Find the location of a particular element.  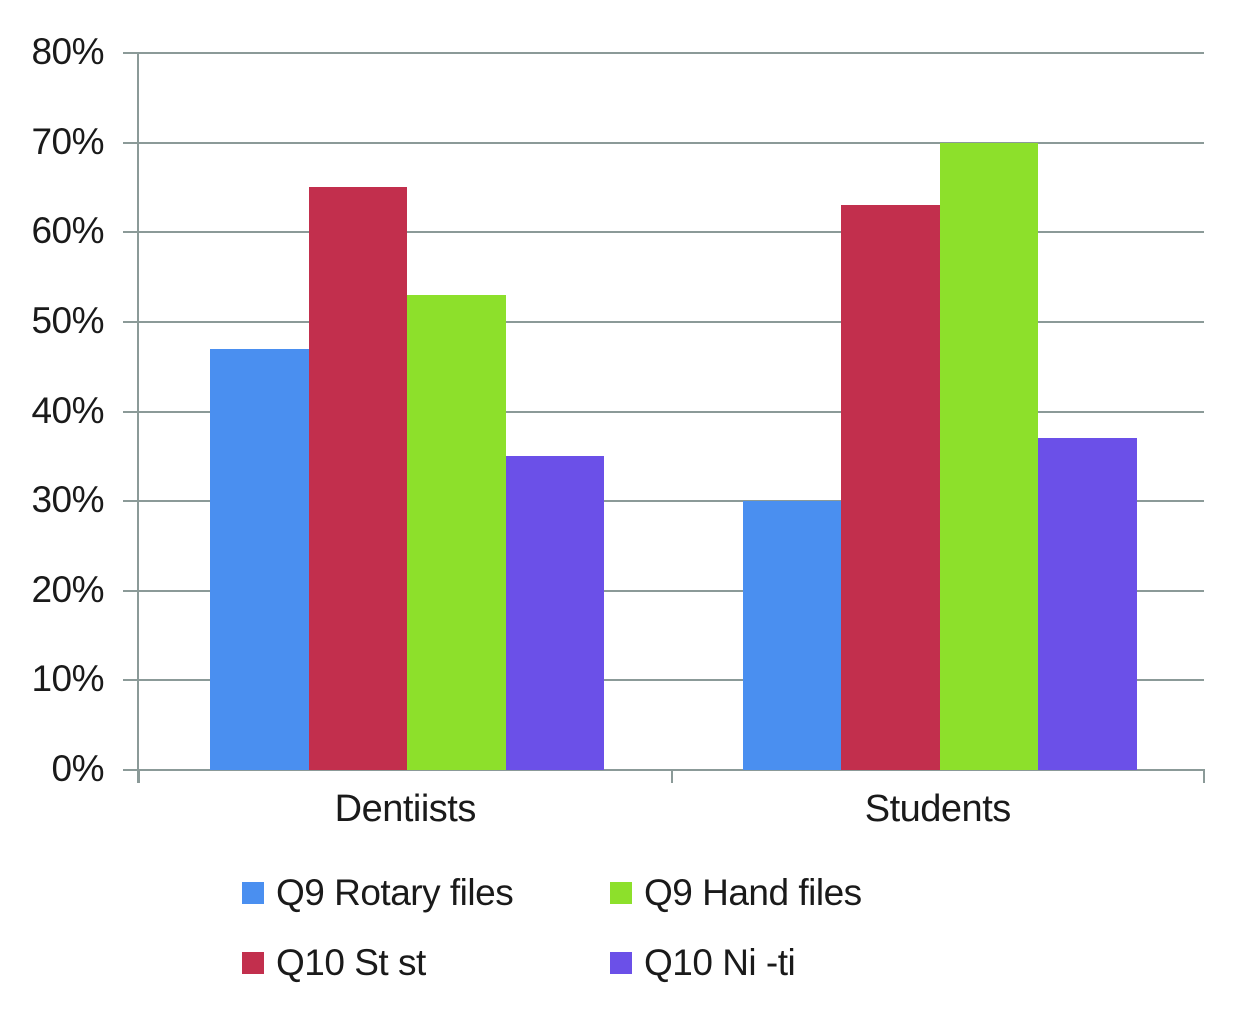

legend-label: Q9 Rotary files is located at coordinates (395, 892).